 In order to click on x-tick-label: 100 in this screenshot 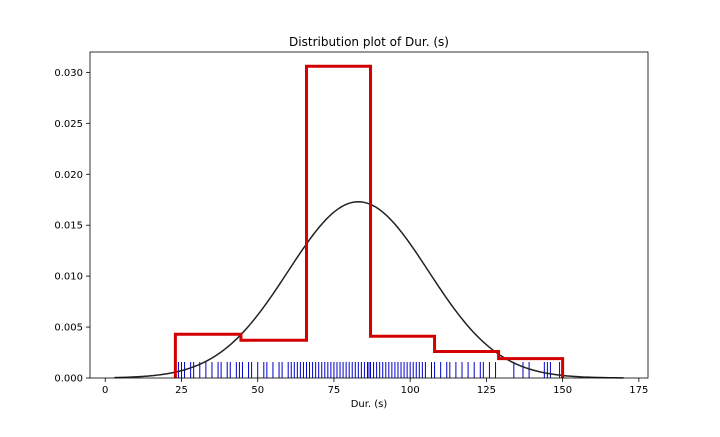, I will do `click(410, 390)`.